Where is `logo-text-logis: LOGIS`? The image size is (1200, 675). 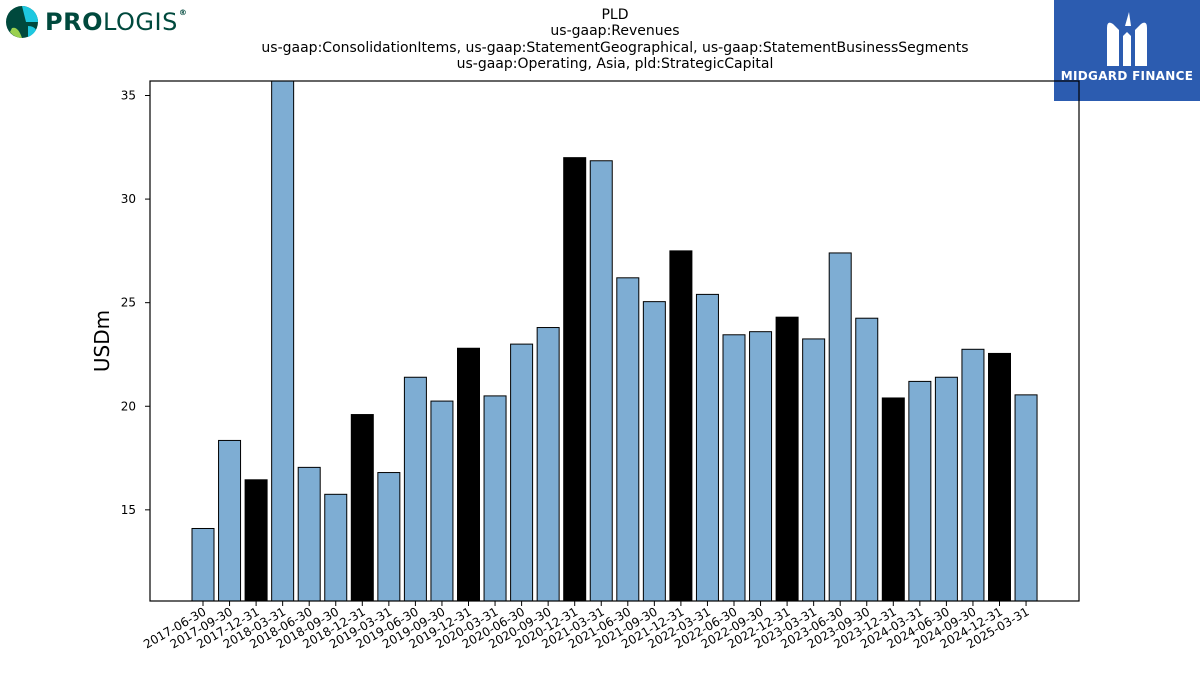
logo-text-logis: LOGIS is located at coordinates (140, 22).